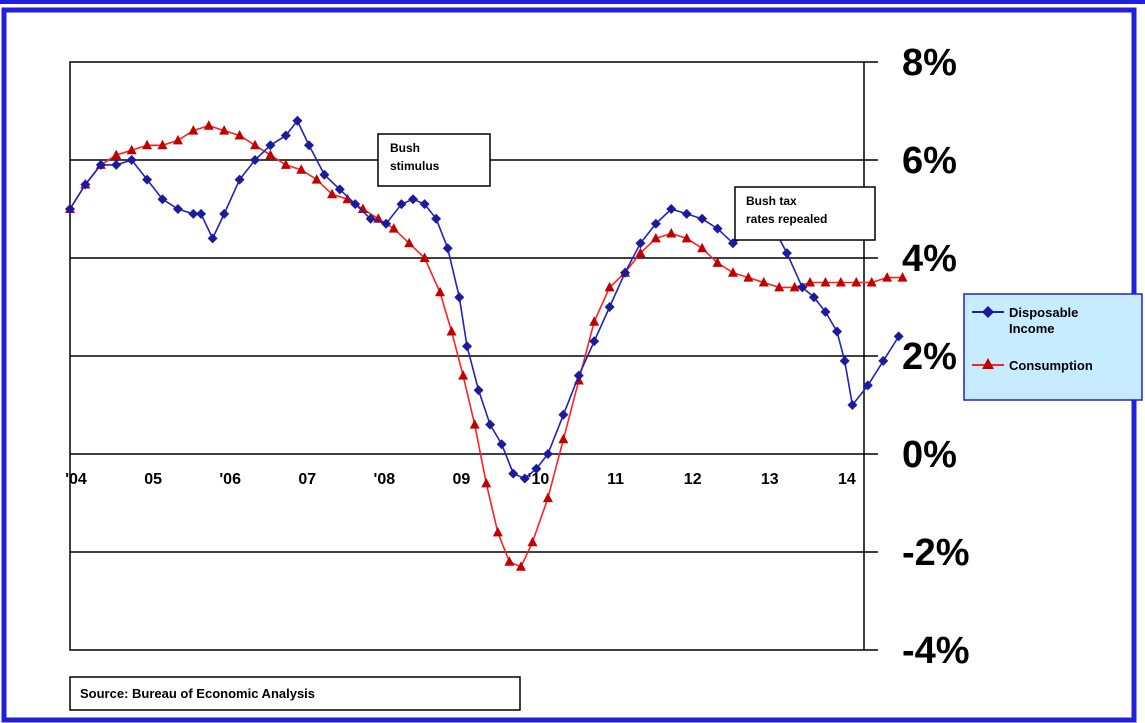 The height and width of the screenshot is (723, 1145). I want to click on annotation-bush-tax-rates: Bush tax rates repealed, so click(805, 213).